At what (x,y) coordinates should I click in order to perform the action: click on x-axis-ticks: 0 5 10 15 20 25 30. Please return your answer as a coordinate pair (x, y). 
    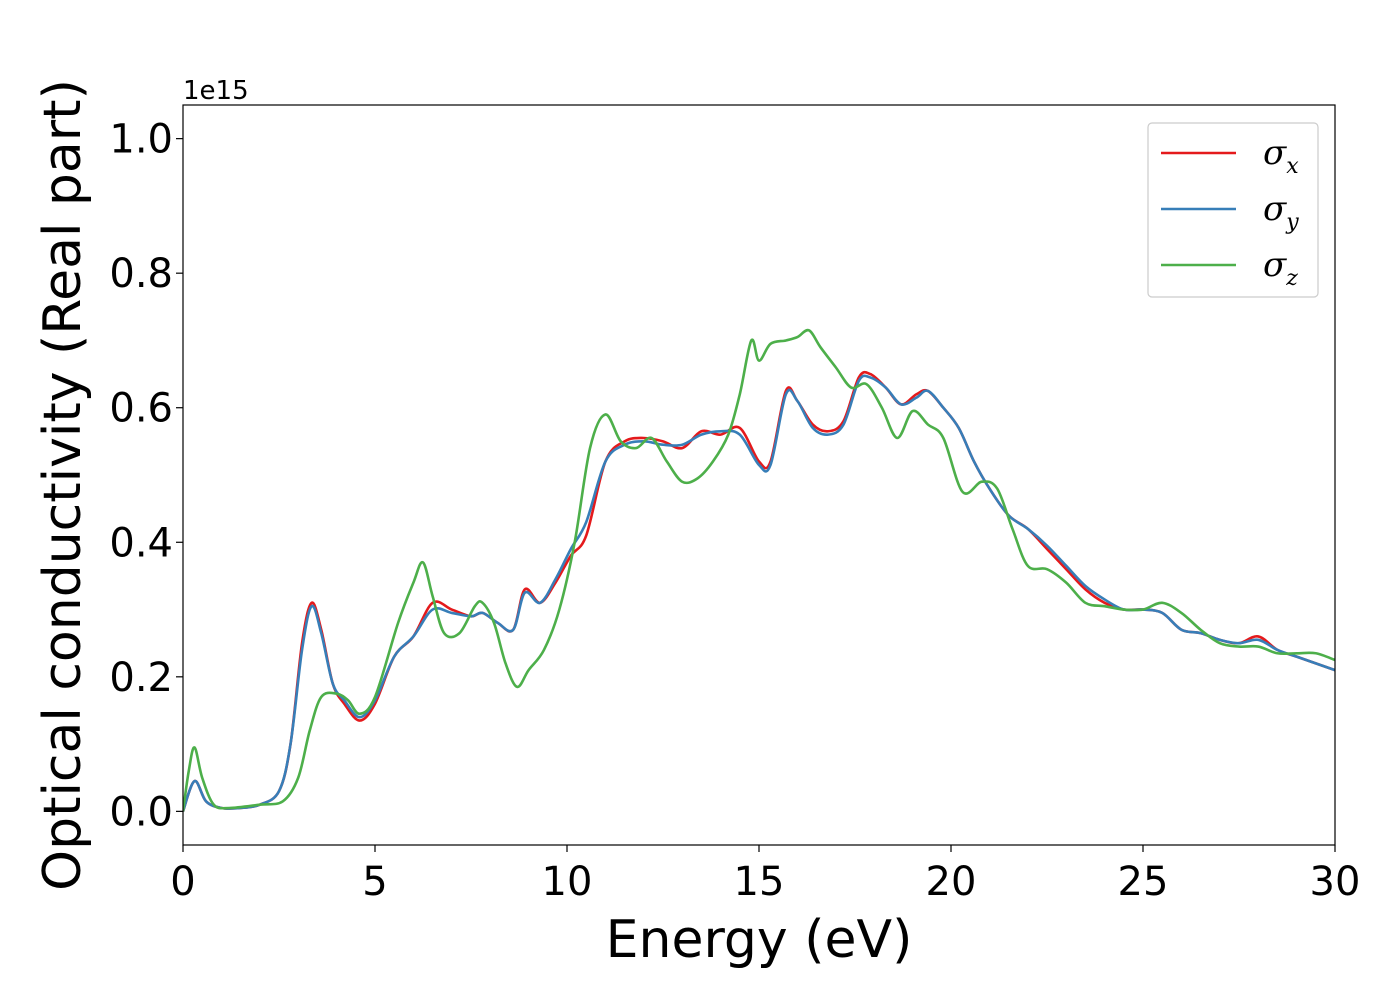
    Looking at the image, I should click on (765, 875).